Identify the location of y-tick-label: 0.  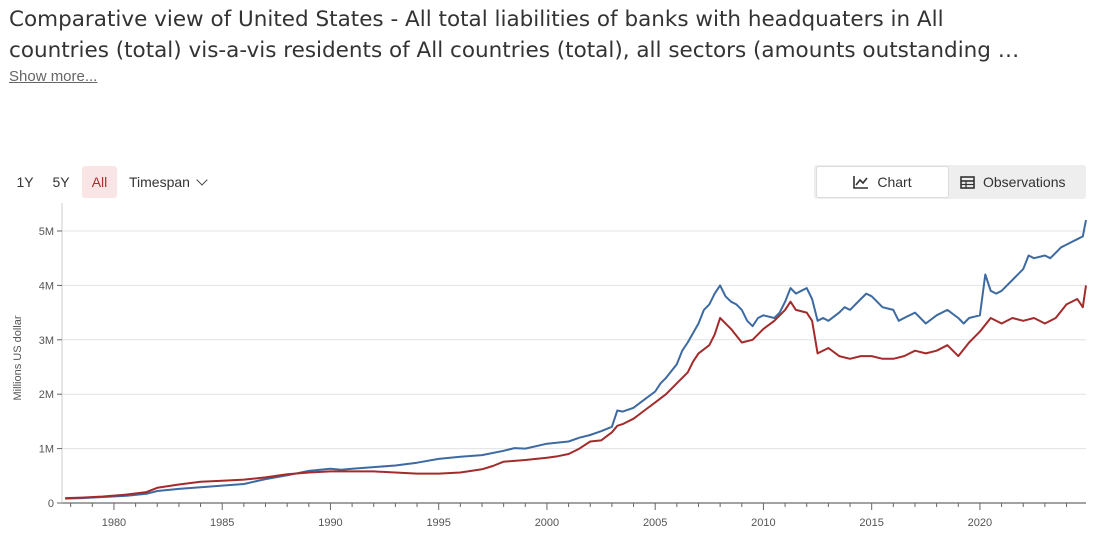
(51, 504).